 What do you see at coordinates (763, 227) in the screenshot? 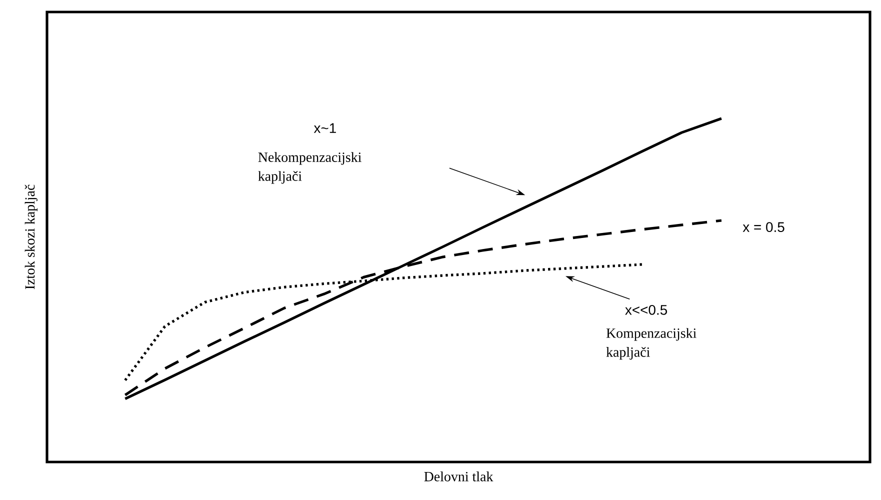
I see `text: x = 0.5` at bounding box center [763, 227].